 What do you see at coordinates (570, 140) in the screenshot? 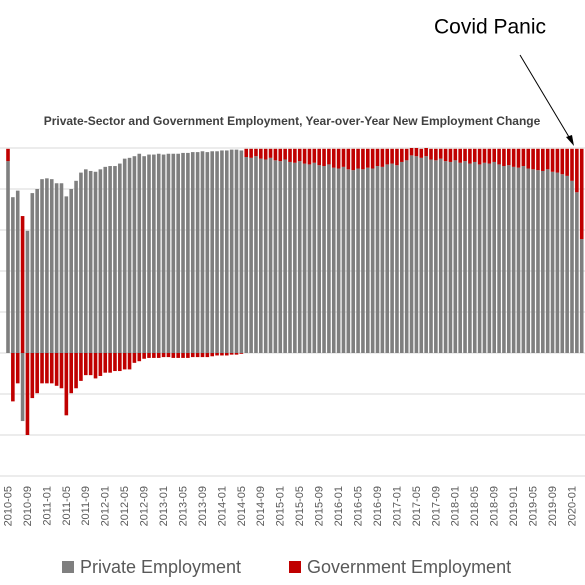
I see `arrow-head` at bounding box center [570, 140].